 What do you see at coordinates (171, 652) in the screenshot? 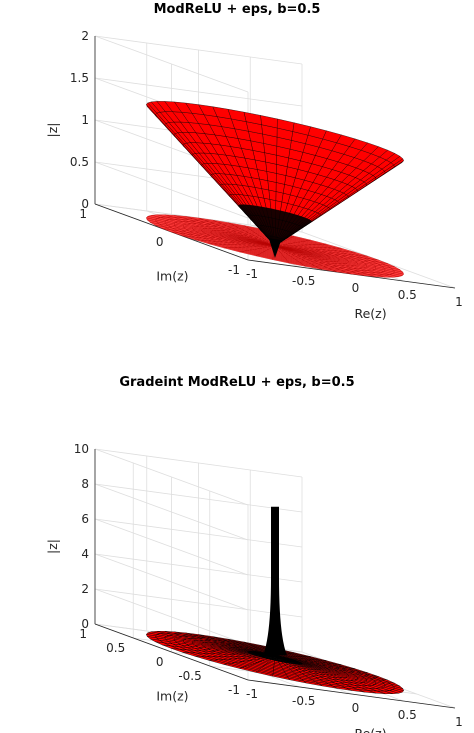
I see `y-axis-line` at bounding box center [171, 652].